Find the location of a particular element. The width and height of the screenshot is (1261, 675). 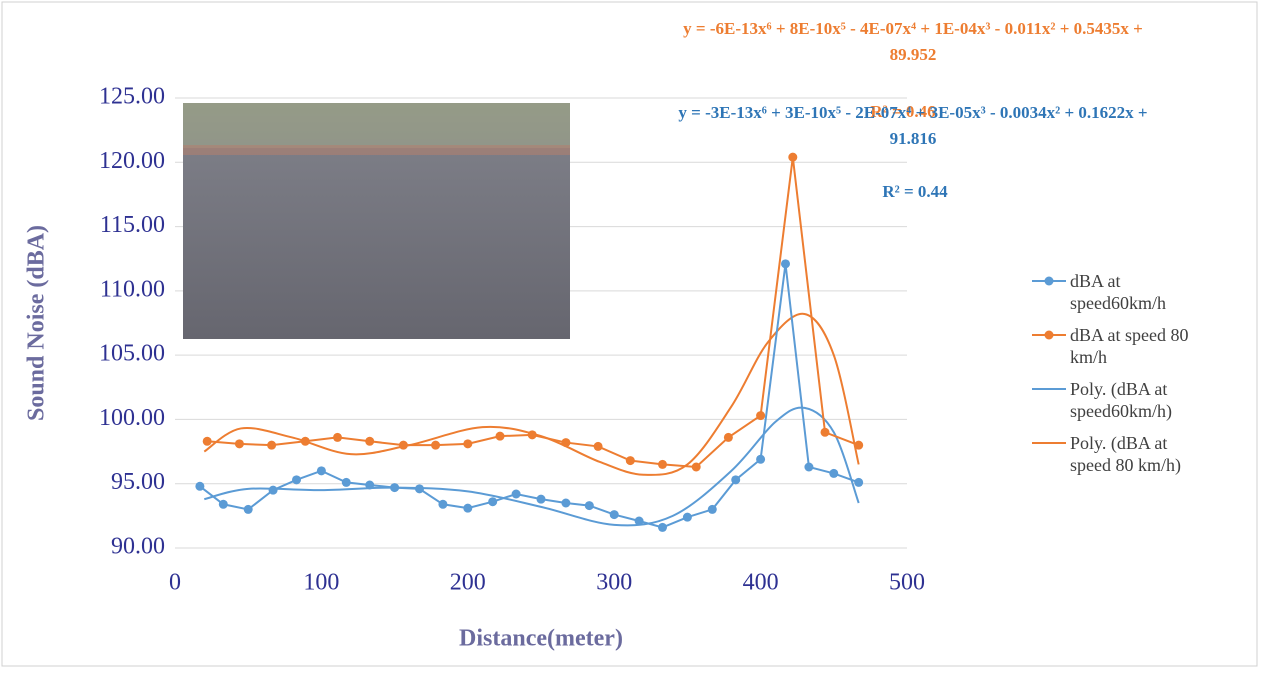

trendline-equation: 89.952 is located at coordinates (913, 54).